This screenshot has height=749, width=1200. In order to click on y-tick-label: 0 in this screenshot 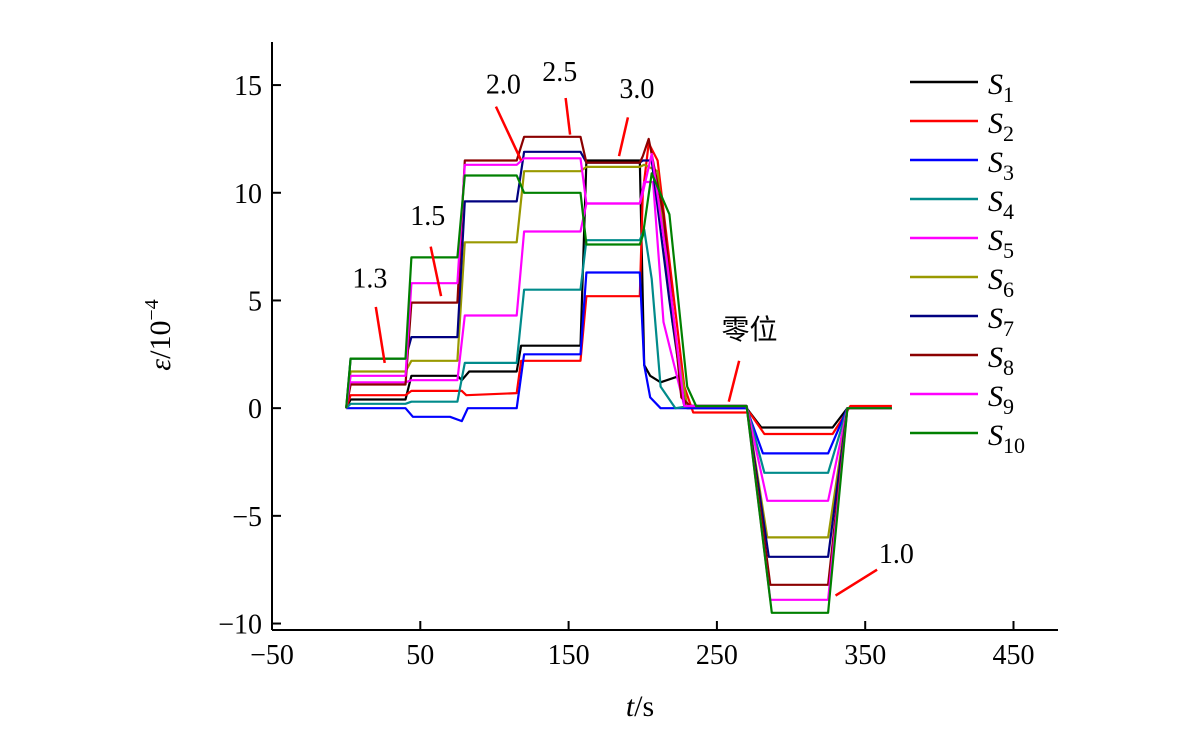, I will do `click(255, 409)`.